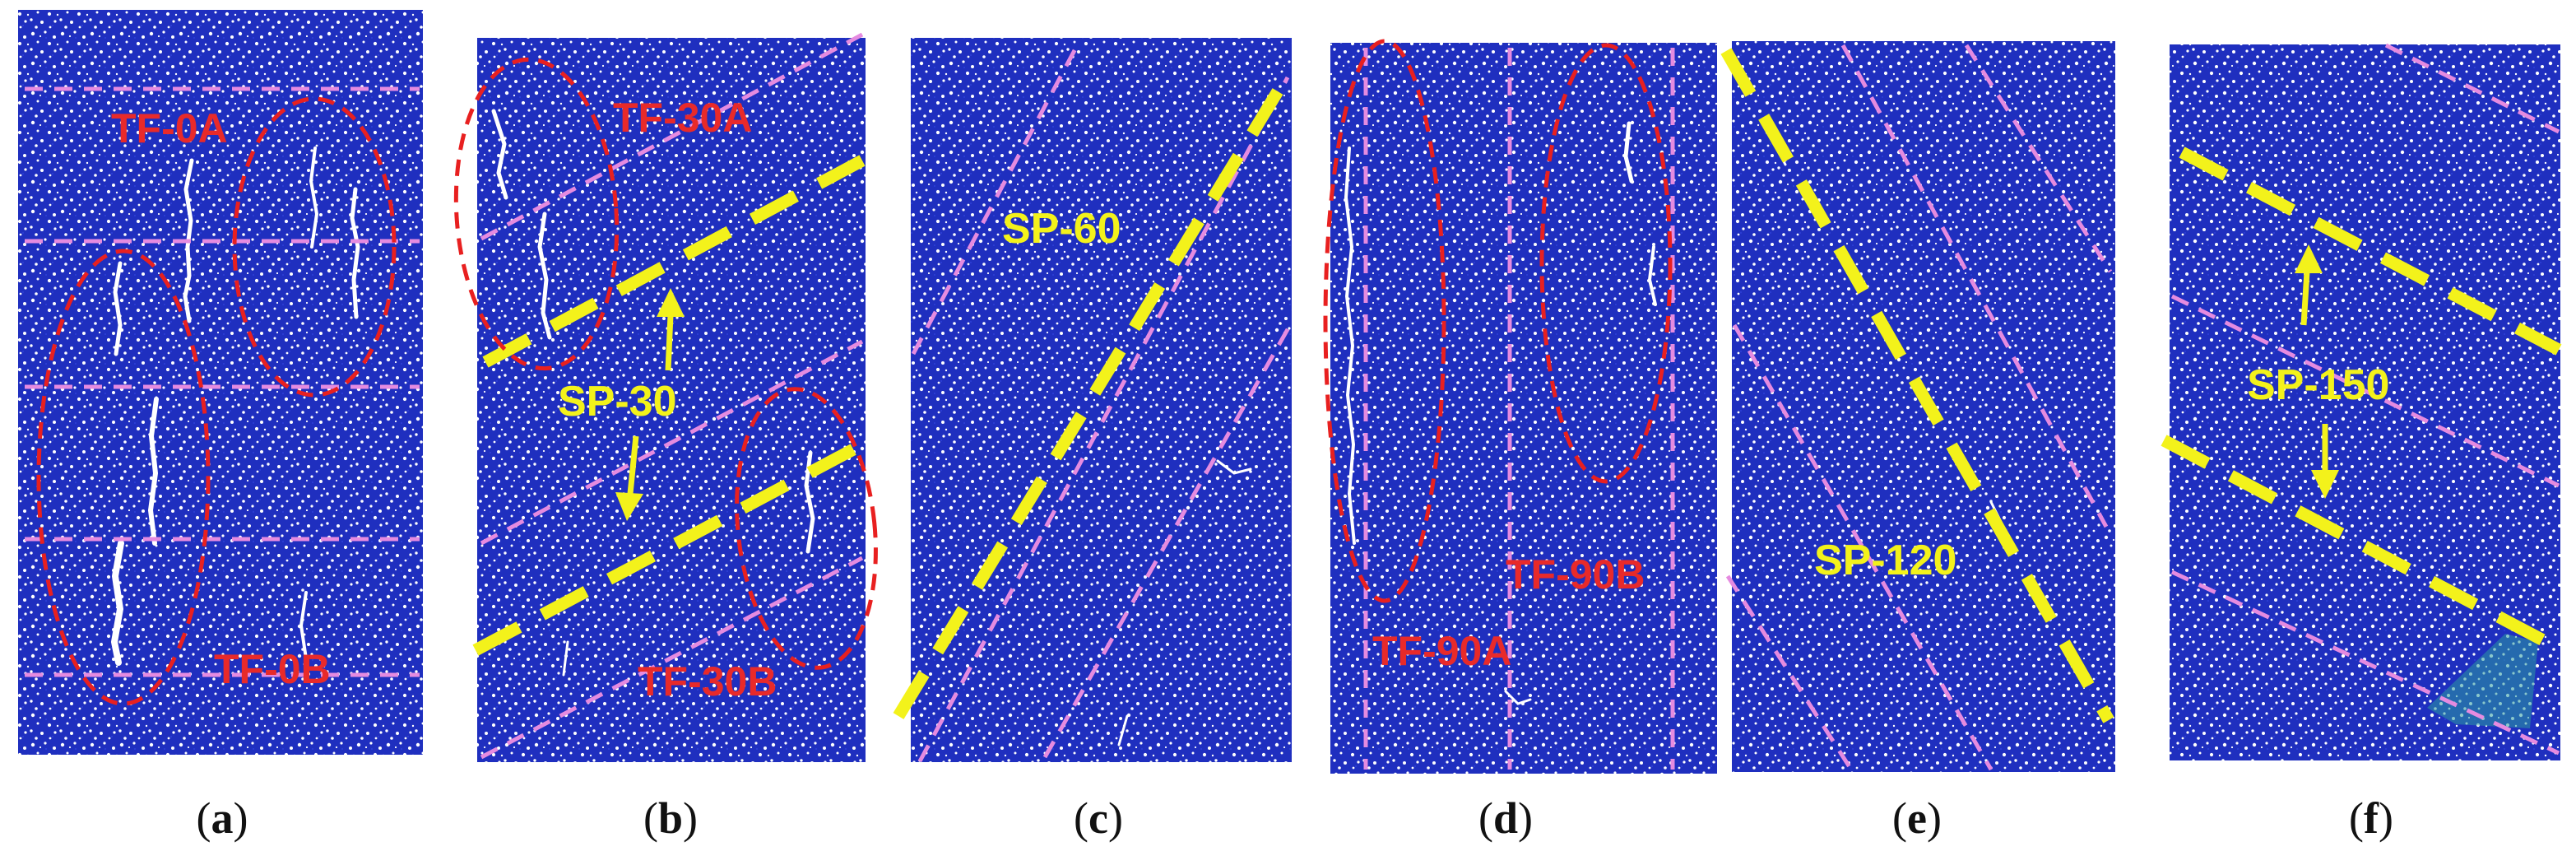 The height and width of the screenshot is (865, 2576). I want to click on panel-d-layer-boundaries, so click(1519, 409).